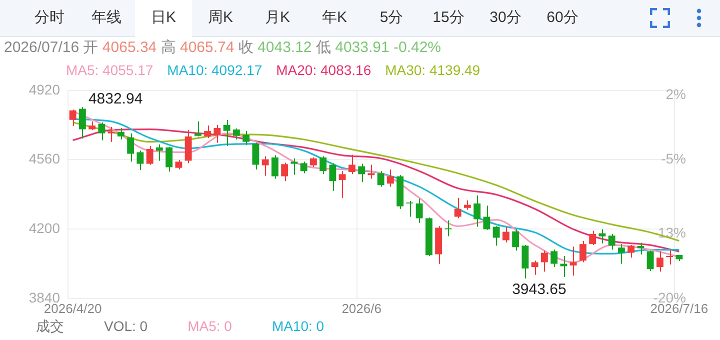  Describe the element at coordinates (106, 18) in the screenshot. I see `text: 年线` at that location.